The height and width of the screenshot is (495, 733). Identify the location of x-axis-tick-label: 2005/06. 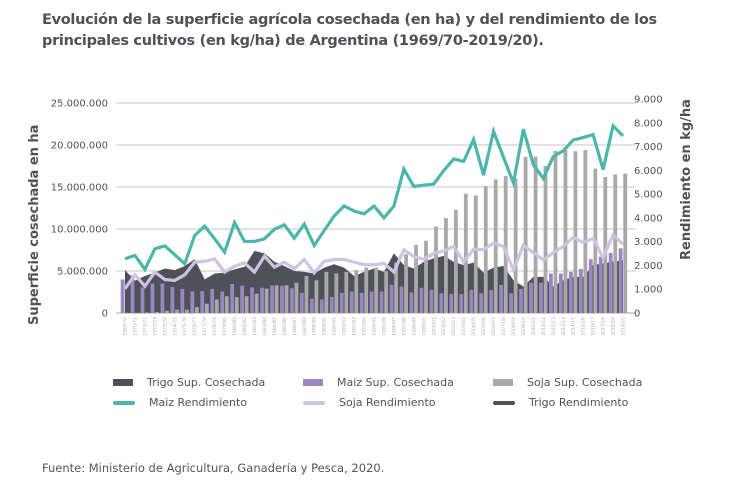
(484, 326).